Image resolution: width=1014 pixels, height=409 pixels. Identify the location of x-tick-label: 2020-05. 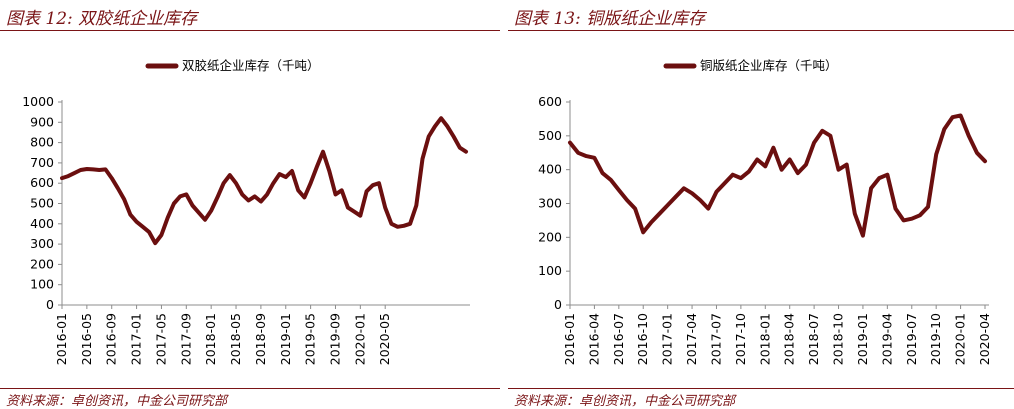
(384, 339).